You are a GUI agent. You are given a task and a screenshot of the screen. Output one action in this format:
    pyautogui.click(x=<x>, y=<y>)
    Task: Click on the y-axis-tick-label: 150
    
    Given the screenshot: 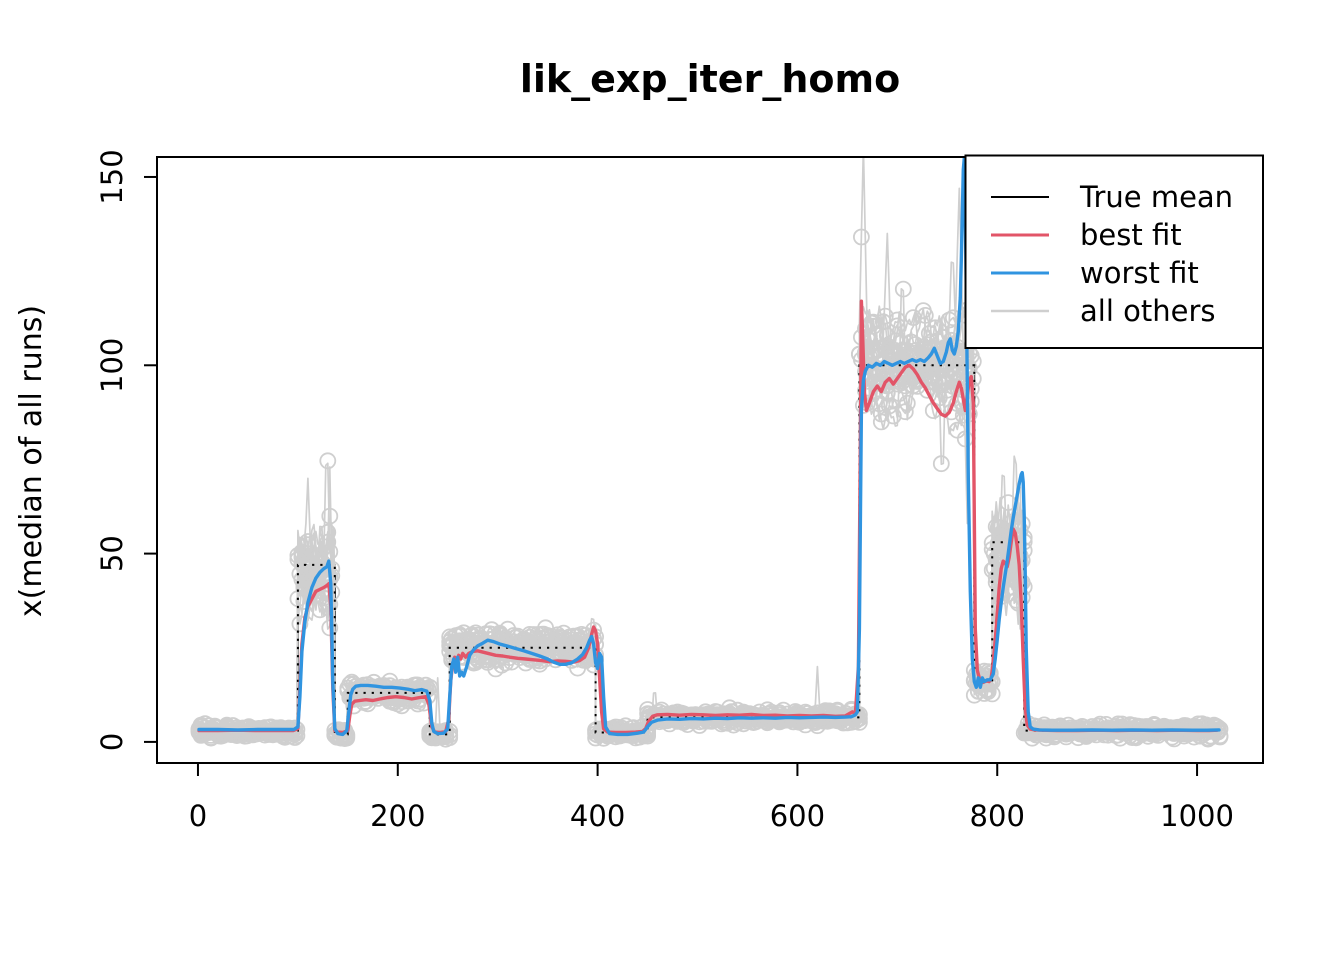 What is the action you would take?
    pyautogui.click(x=112, y=176)
    